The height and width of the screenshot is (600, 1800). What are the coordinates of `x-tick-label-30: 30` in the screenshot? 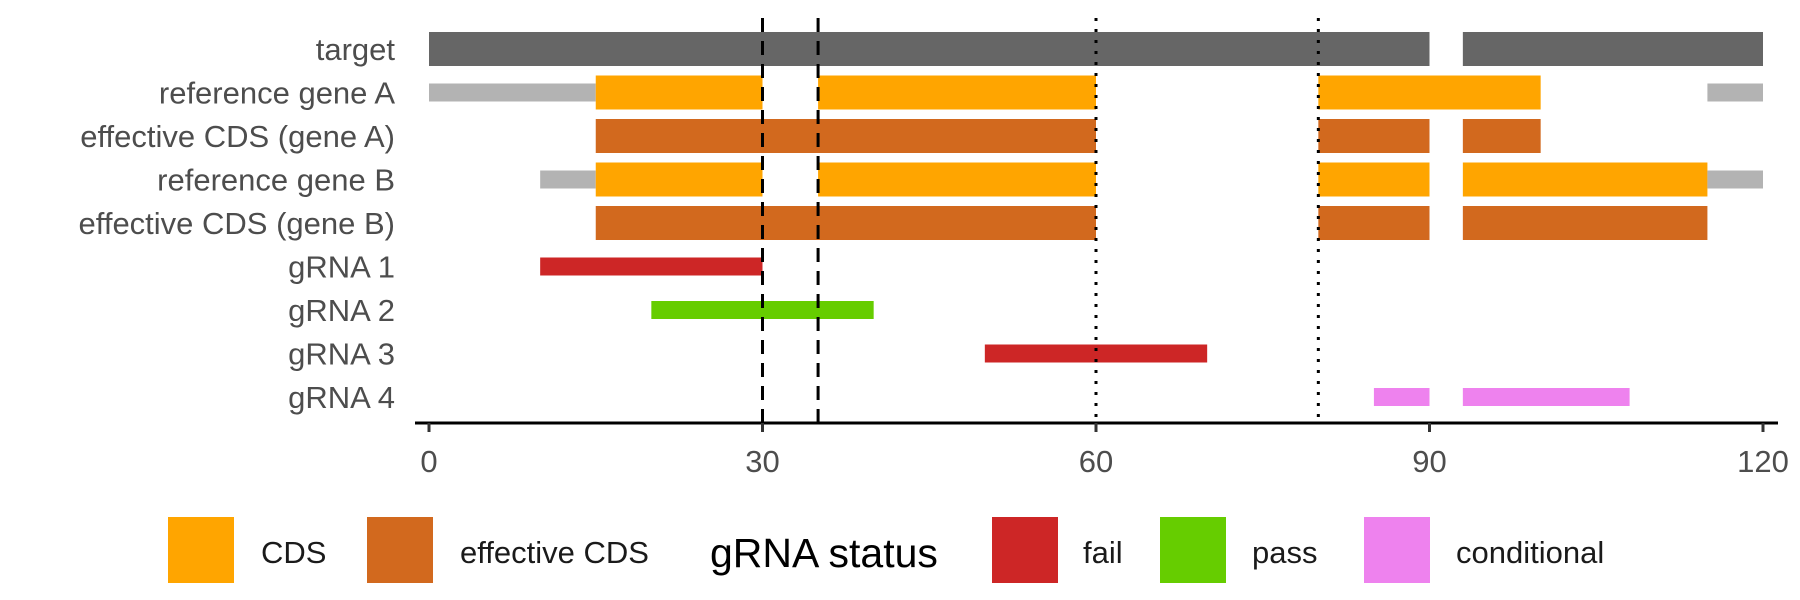 It's located at (762, 461).